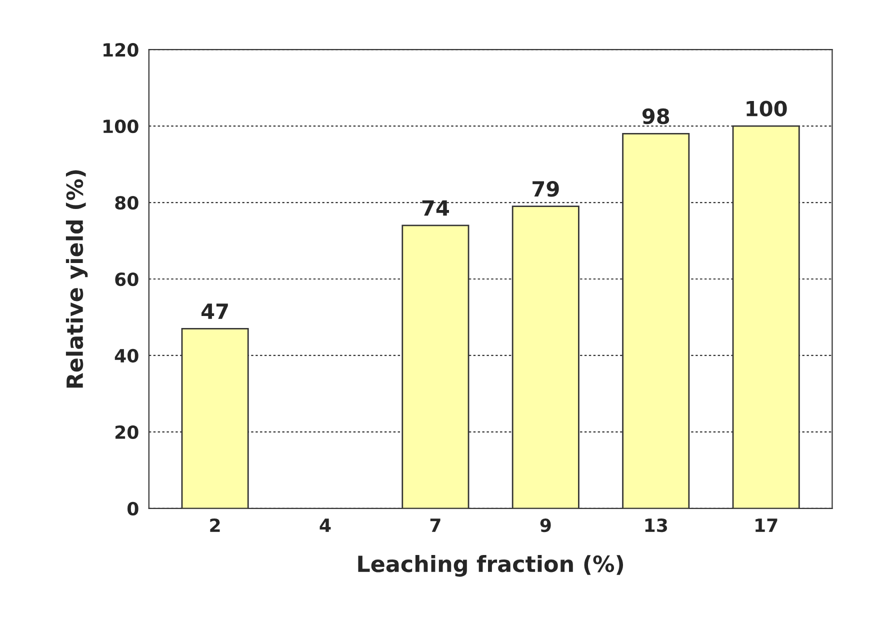 The image size is (876, 620). I want to click on y-tick-label: 40, so click(126, 355).